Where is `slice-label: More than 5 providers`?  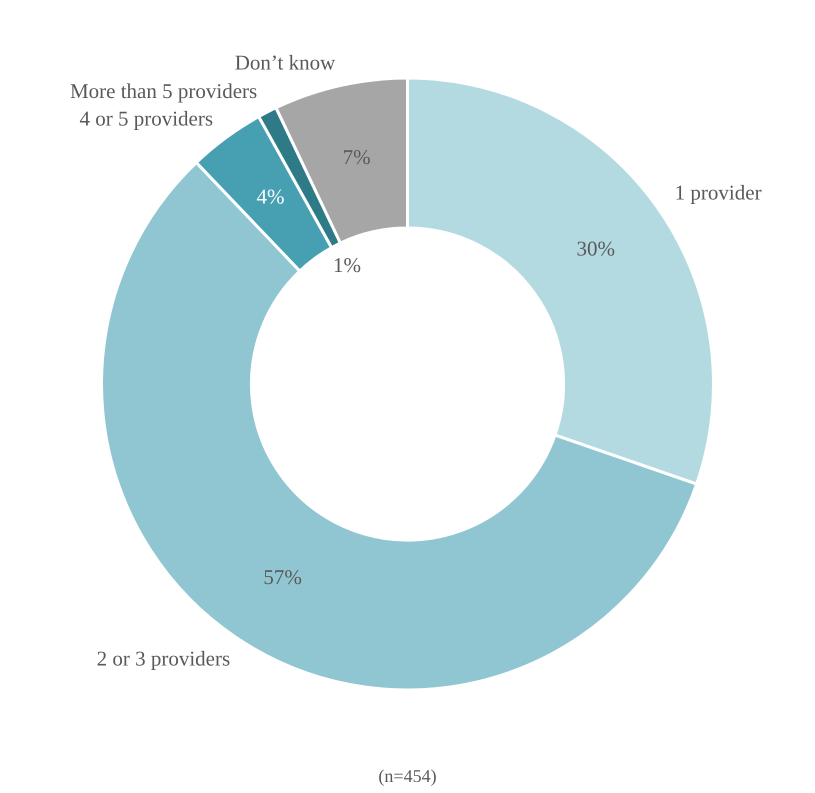
slice-label: More than 5 providers is located at coordinates (164, 90).